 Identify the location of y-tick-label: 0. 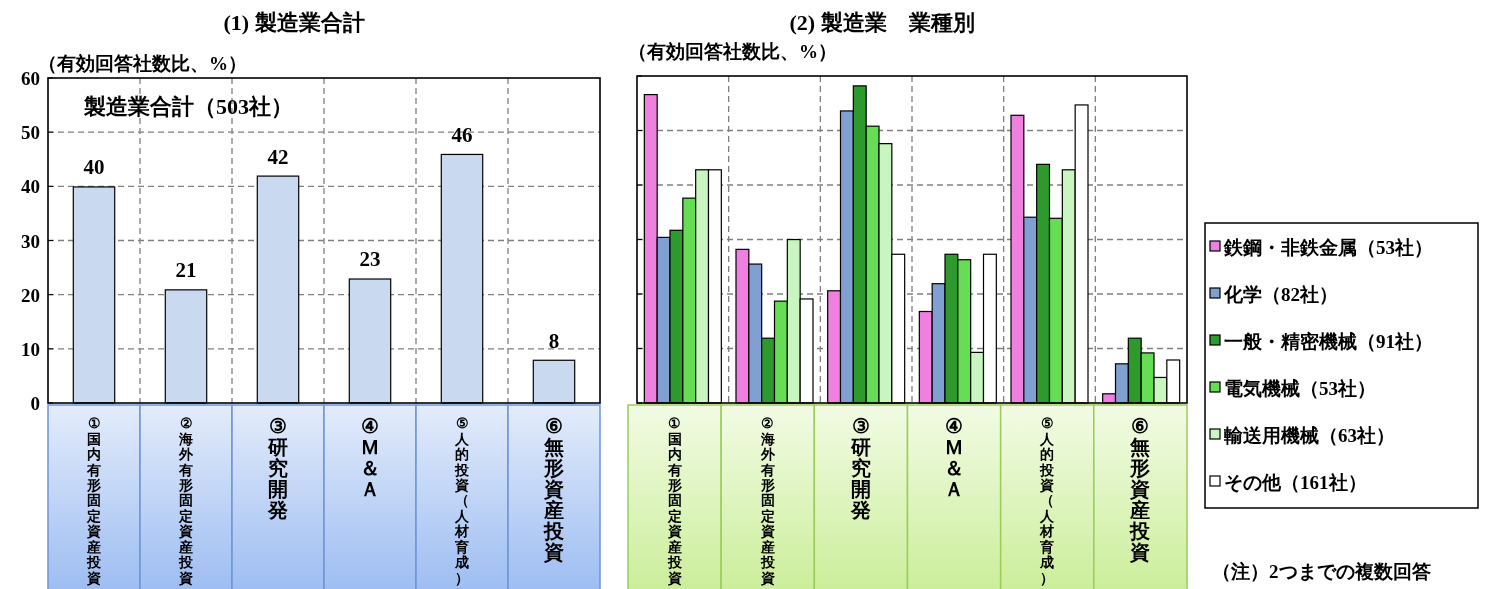
(35, 403).